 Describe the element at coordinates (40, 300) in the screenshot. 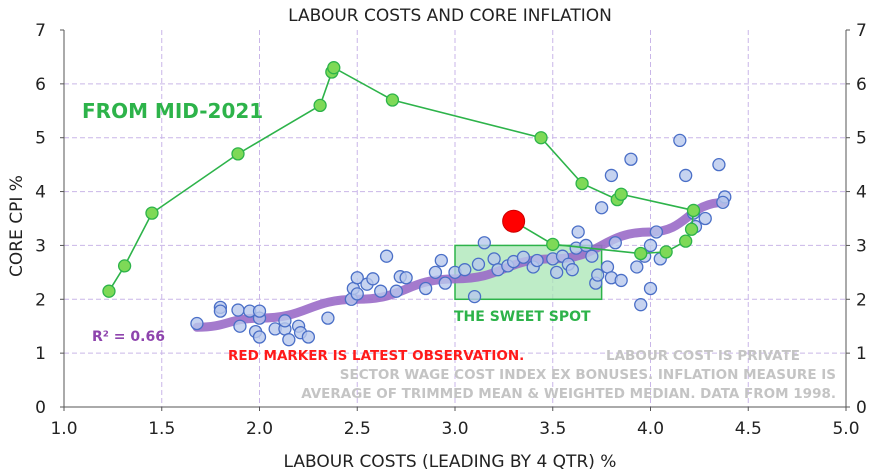

I see `y-tick-label-left: 2` at that location.